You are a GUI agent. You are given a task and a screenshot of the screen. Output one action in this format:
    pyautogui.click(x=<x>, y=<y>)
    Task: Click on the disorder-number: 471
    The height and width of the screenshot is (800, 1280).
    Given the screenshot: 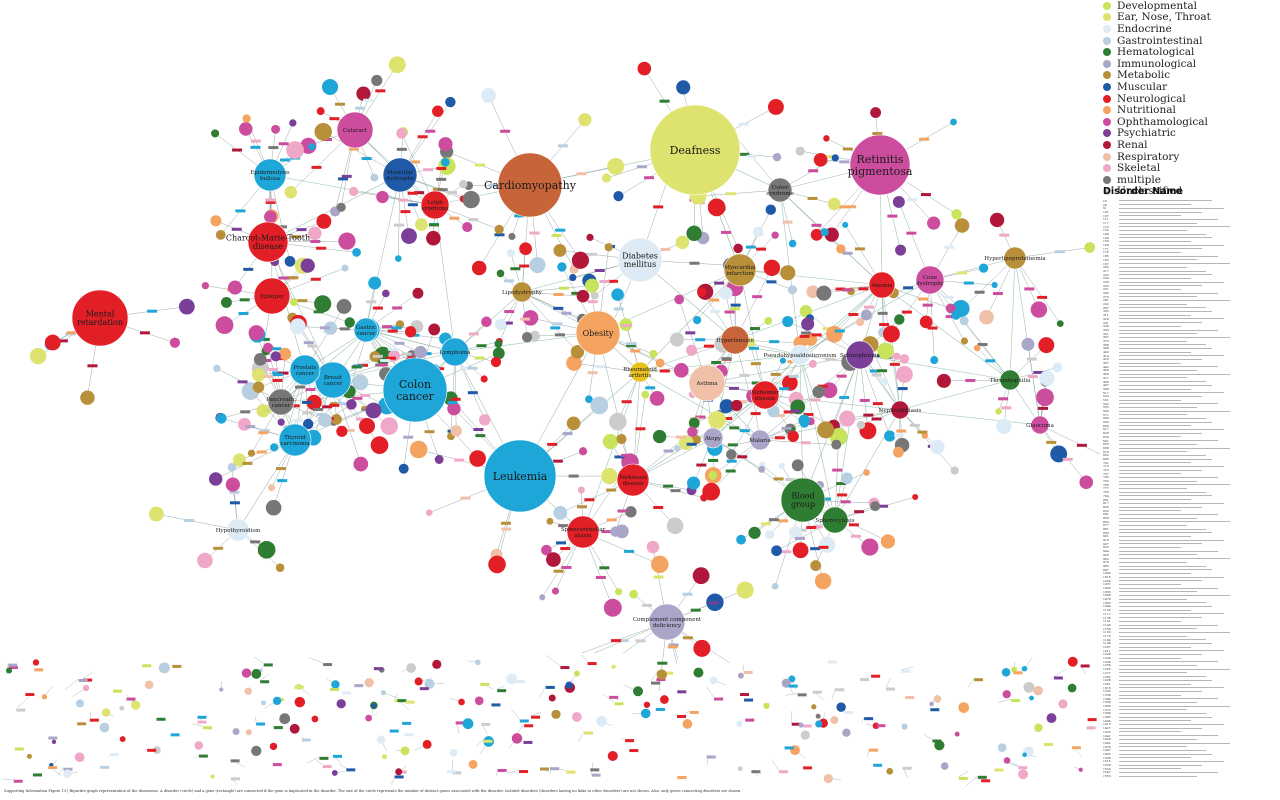 What is the action you would take?
    pyautogui.click(x=1106, y=378)
    